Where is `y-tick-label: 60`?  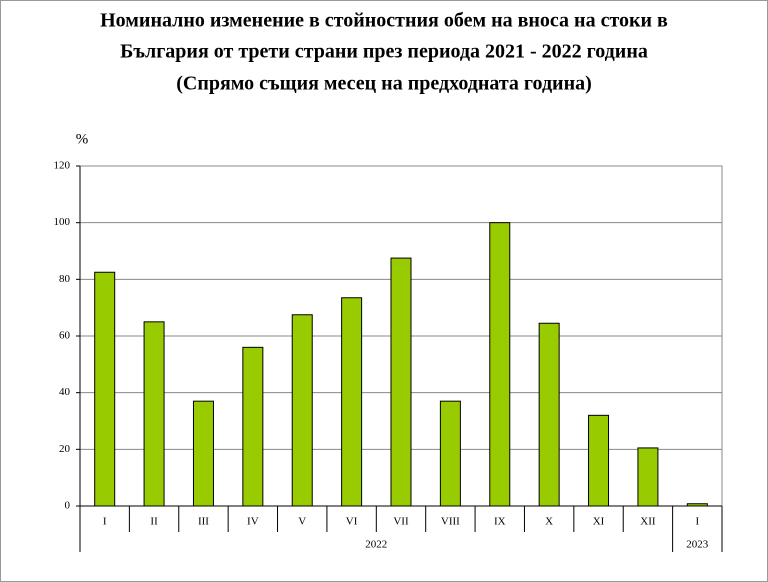
y-tick-label: 60 is located at coordinates (65, 336).